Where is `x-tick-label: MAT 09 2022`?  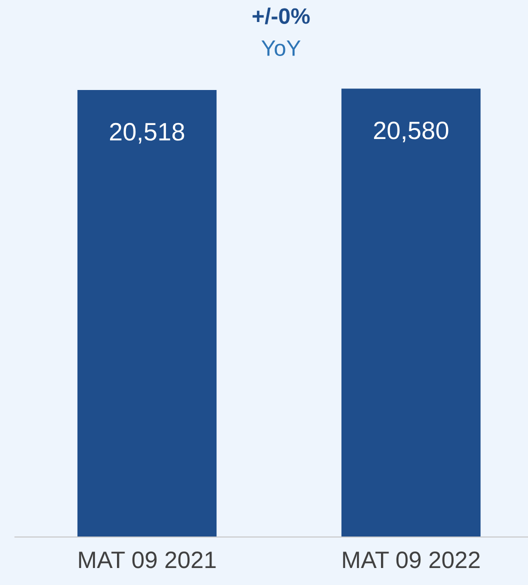 x-tick-label: MAT 09 2022 is located at coordinates (411, 560).